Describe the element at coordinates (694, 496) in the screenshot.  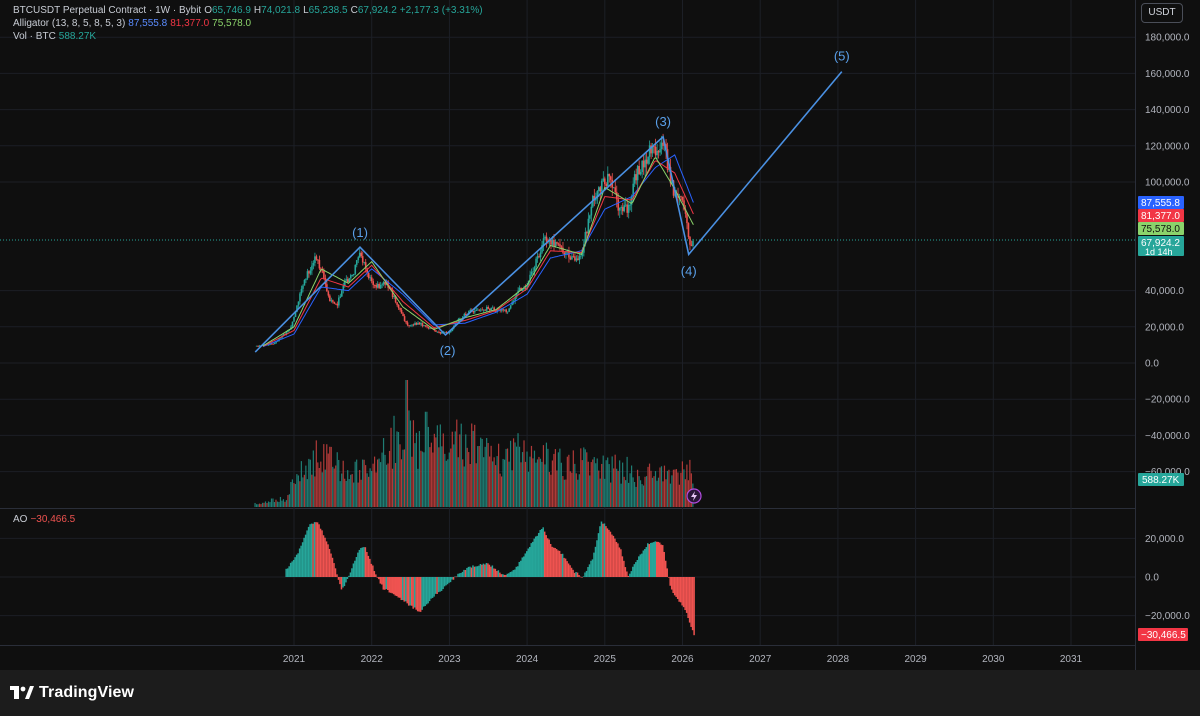
I see `lightning-bolt-icon` at that location.